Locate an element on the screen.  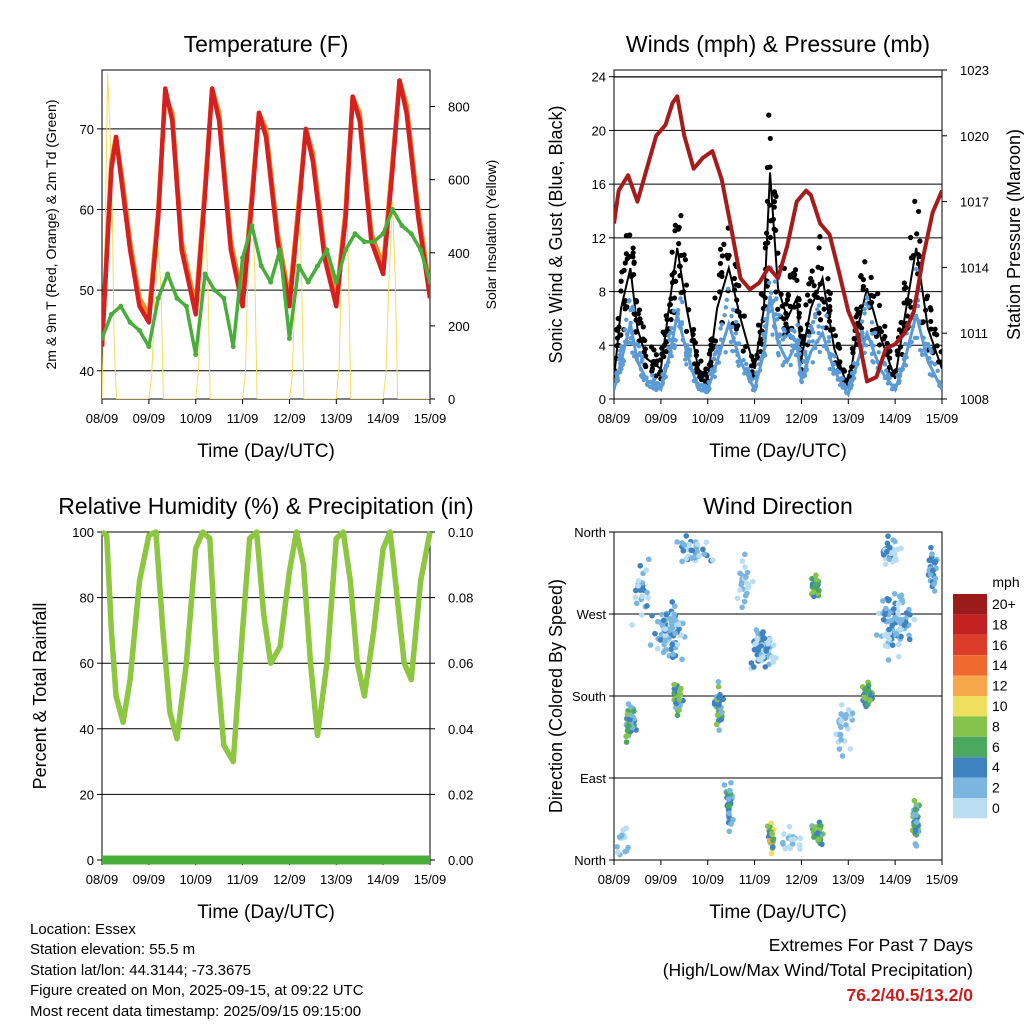
y-tick-label: North is located at coordinates (590, 860).